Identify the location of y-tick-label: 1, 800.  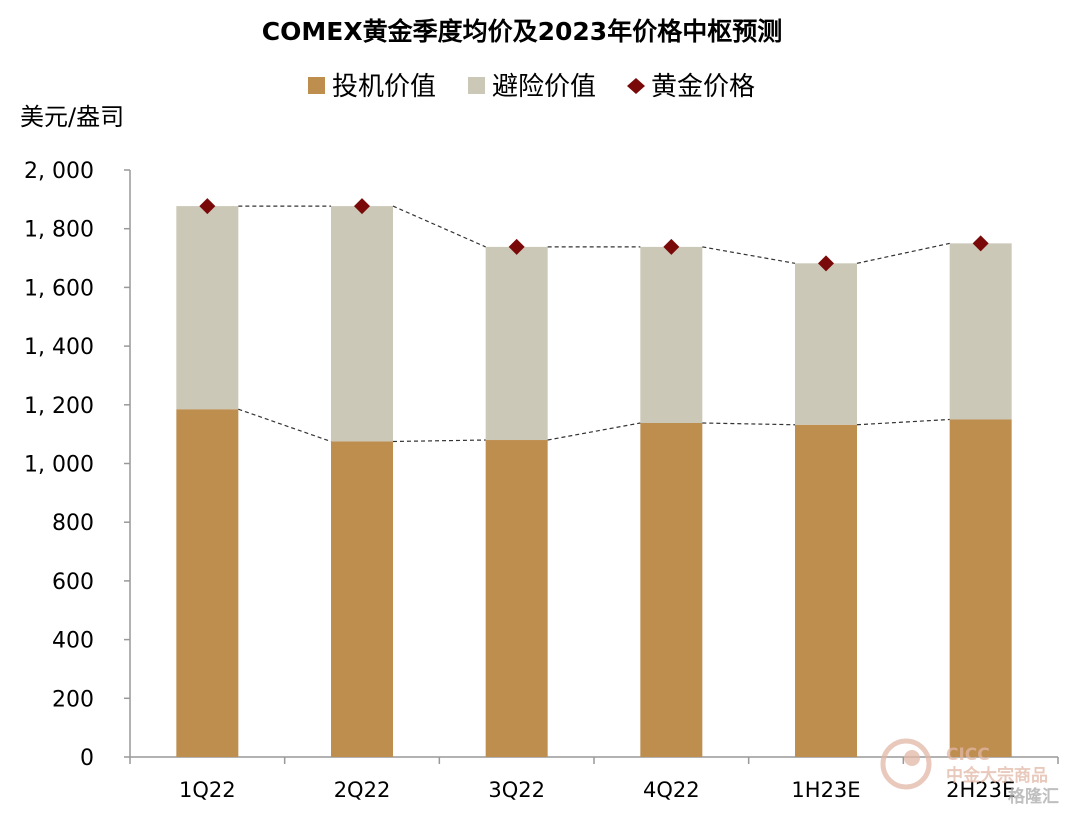
(59, 230).